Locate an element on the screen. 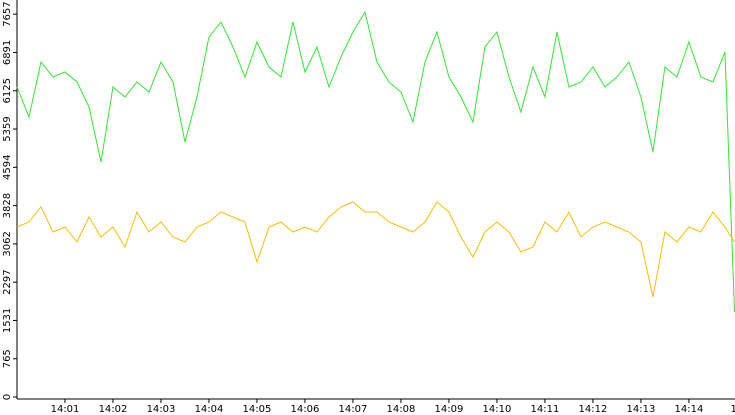  y-tick-label: 1531 is located at coordinates (7, 320).